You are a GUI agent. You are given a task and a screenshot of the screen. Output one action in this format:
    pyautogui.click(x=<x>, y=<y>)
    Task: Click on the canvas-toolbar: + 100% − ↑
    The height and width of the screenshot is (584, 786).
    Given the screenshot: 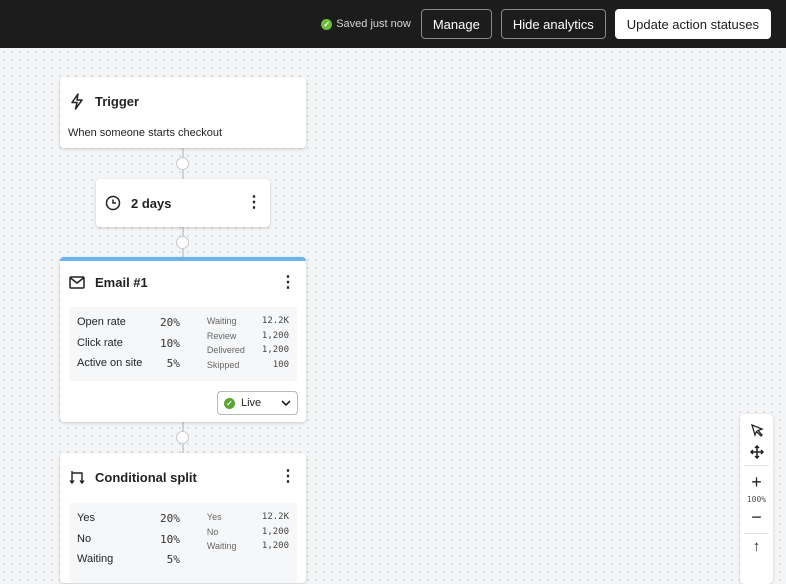 What is the action you would take?
    pyautogui.click(x=756, y=499)
    